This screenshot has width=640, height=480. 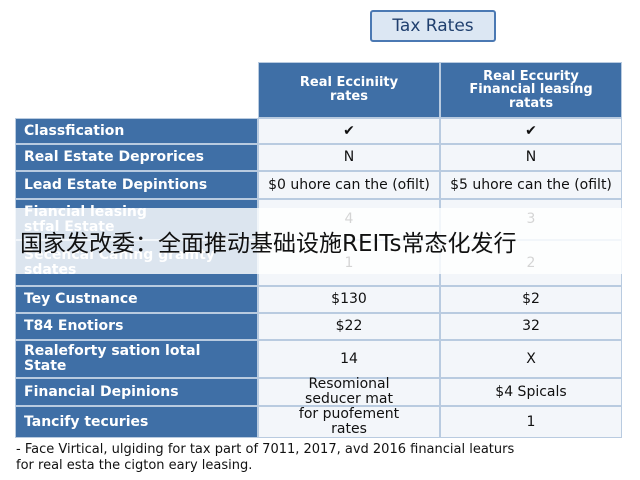 What do you see at coordinates (349, 299) in the screenshot?
I see `table-cell: $130` at bounding box center [349, 299].